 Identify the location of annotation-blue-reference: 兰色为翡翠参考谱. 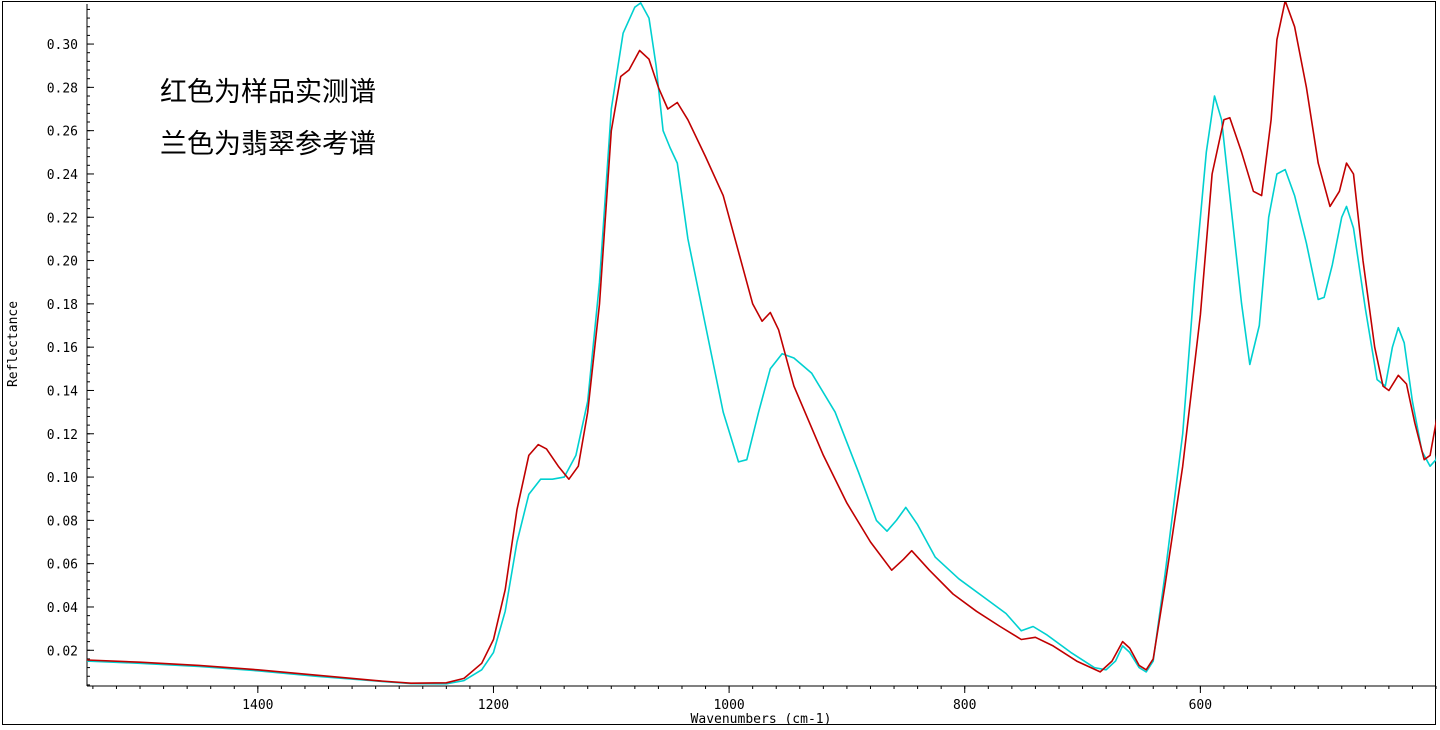
(268, 144).